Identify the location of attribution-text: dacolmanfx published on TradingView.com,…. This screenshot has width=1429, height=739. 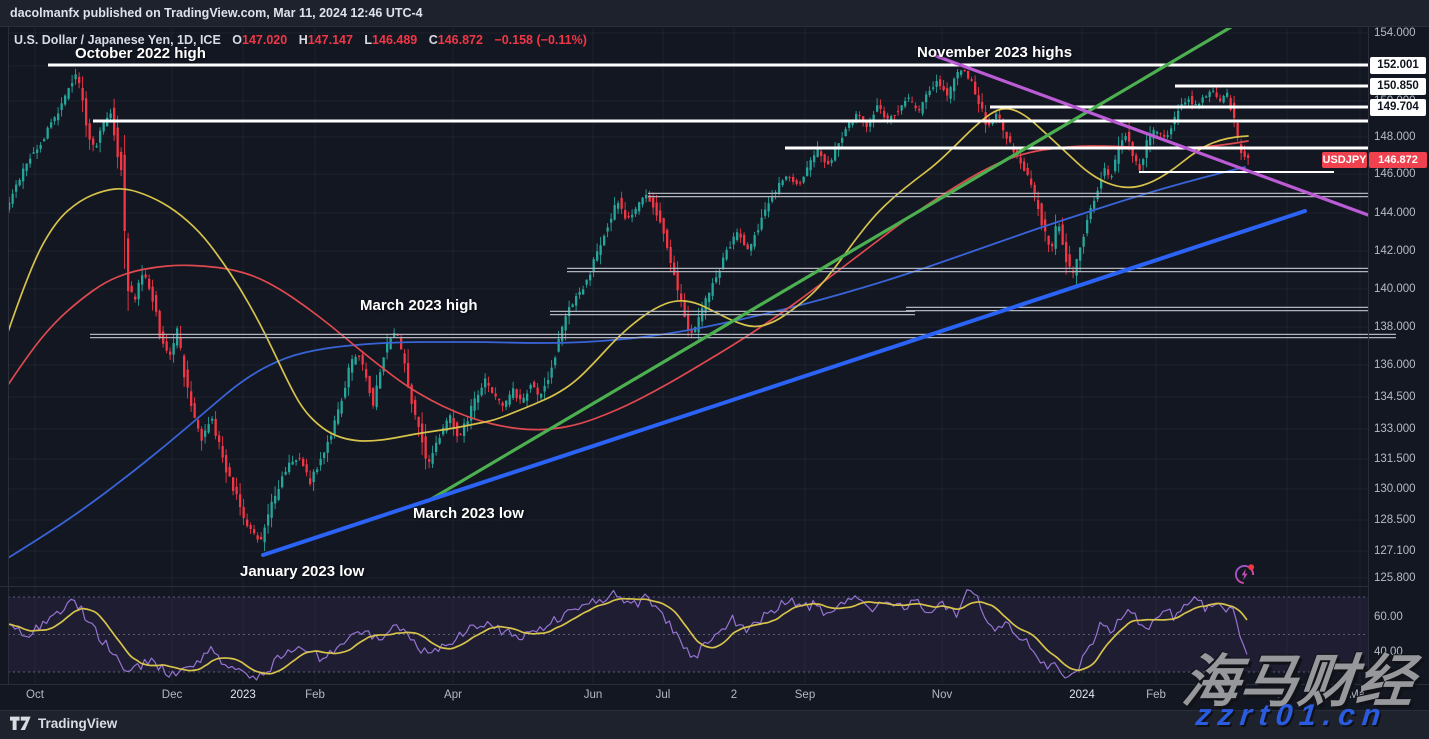
(216, 13).